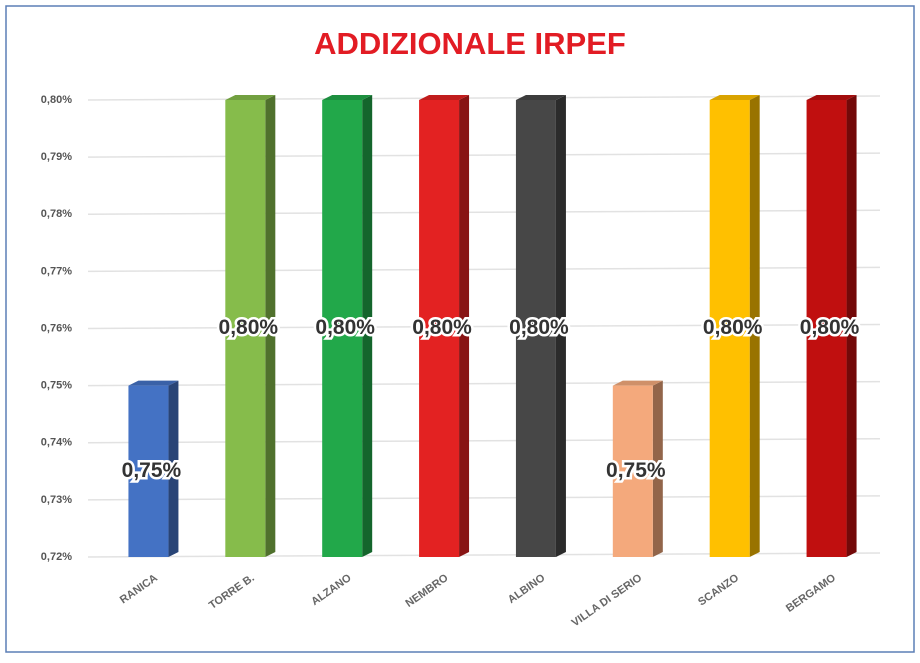 Image resolution: width=920 pixels, height=663 pixels. Describe the element at coordinates (56, 500) in the screenshot. I see `y-tick-label: 0,73%` at that location.